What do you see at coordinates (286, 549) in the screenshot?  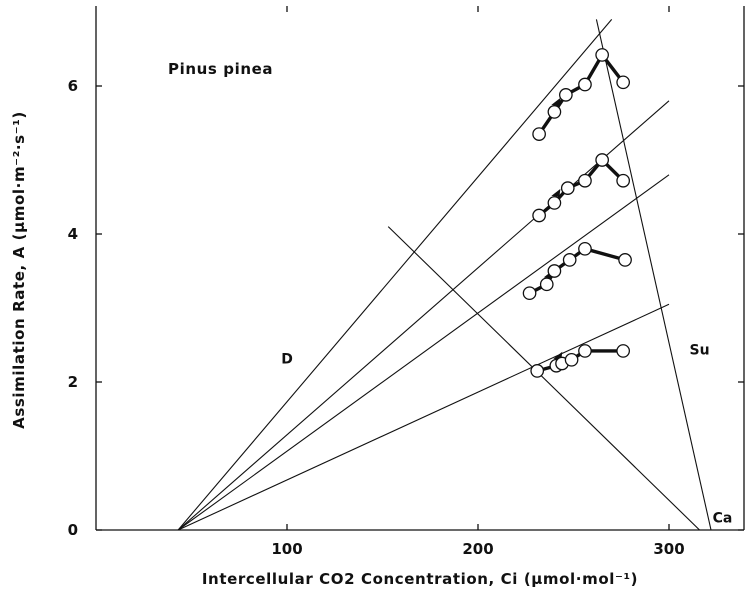 I see `x-tick-label: 100` at bounding box center [286, 549].